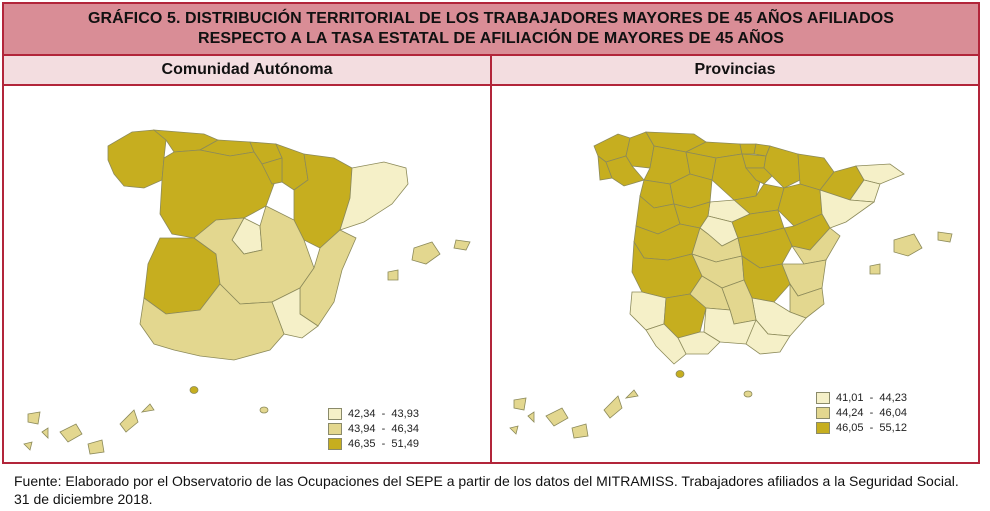  Describe the element at coordinates (264, 410) in the screenshot. I see `region-melilla` at that location.